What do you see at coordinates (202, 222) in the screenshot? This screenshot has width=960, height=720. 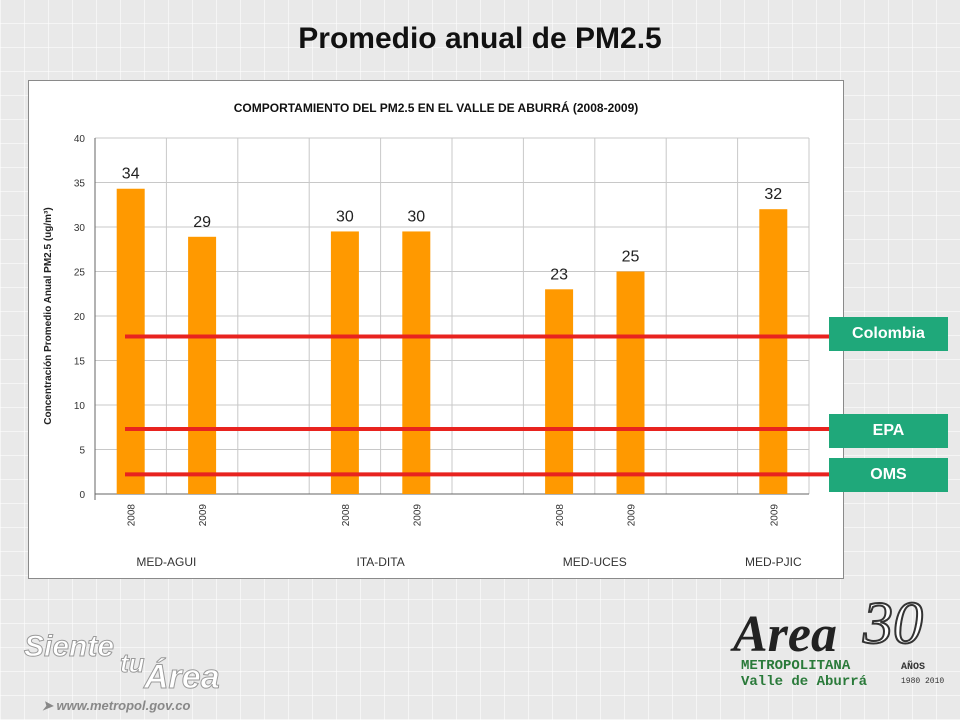 I see `bar-data-label: 29` at bounding box center [202, 222].